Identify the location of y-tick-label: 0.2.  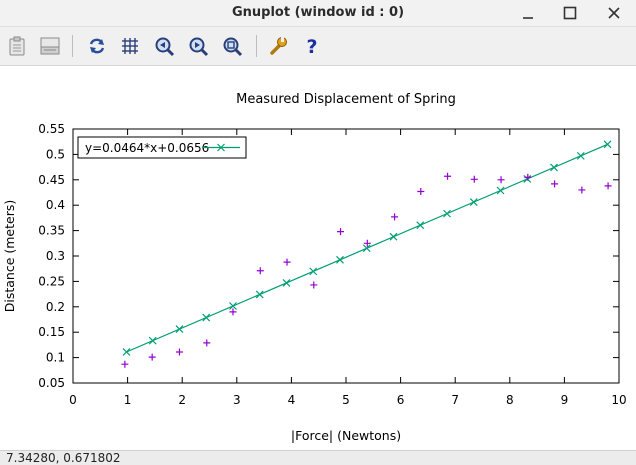
(55, 307).